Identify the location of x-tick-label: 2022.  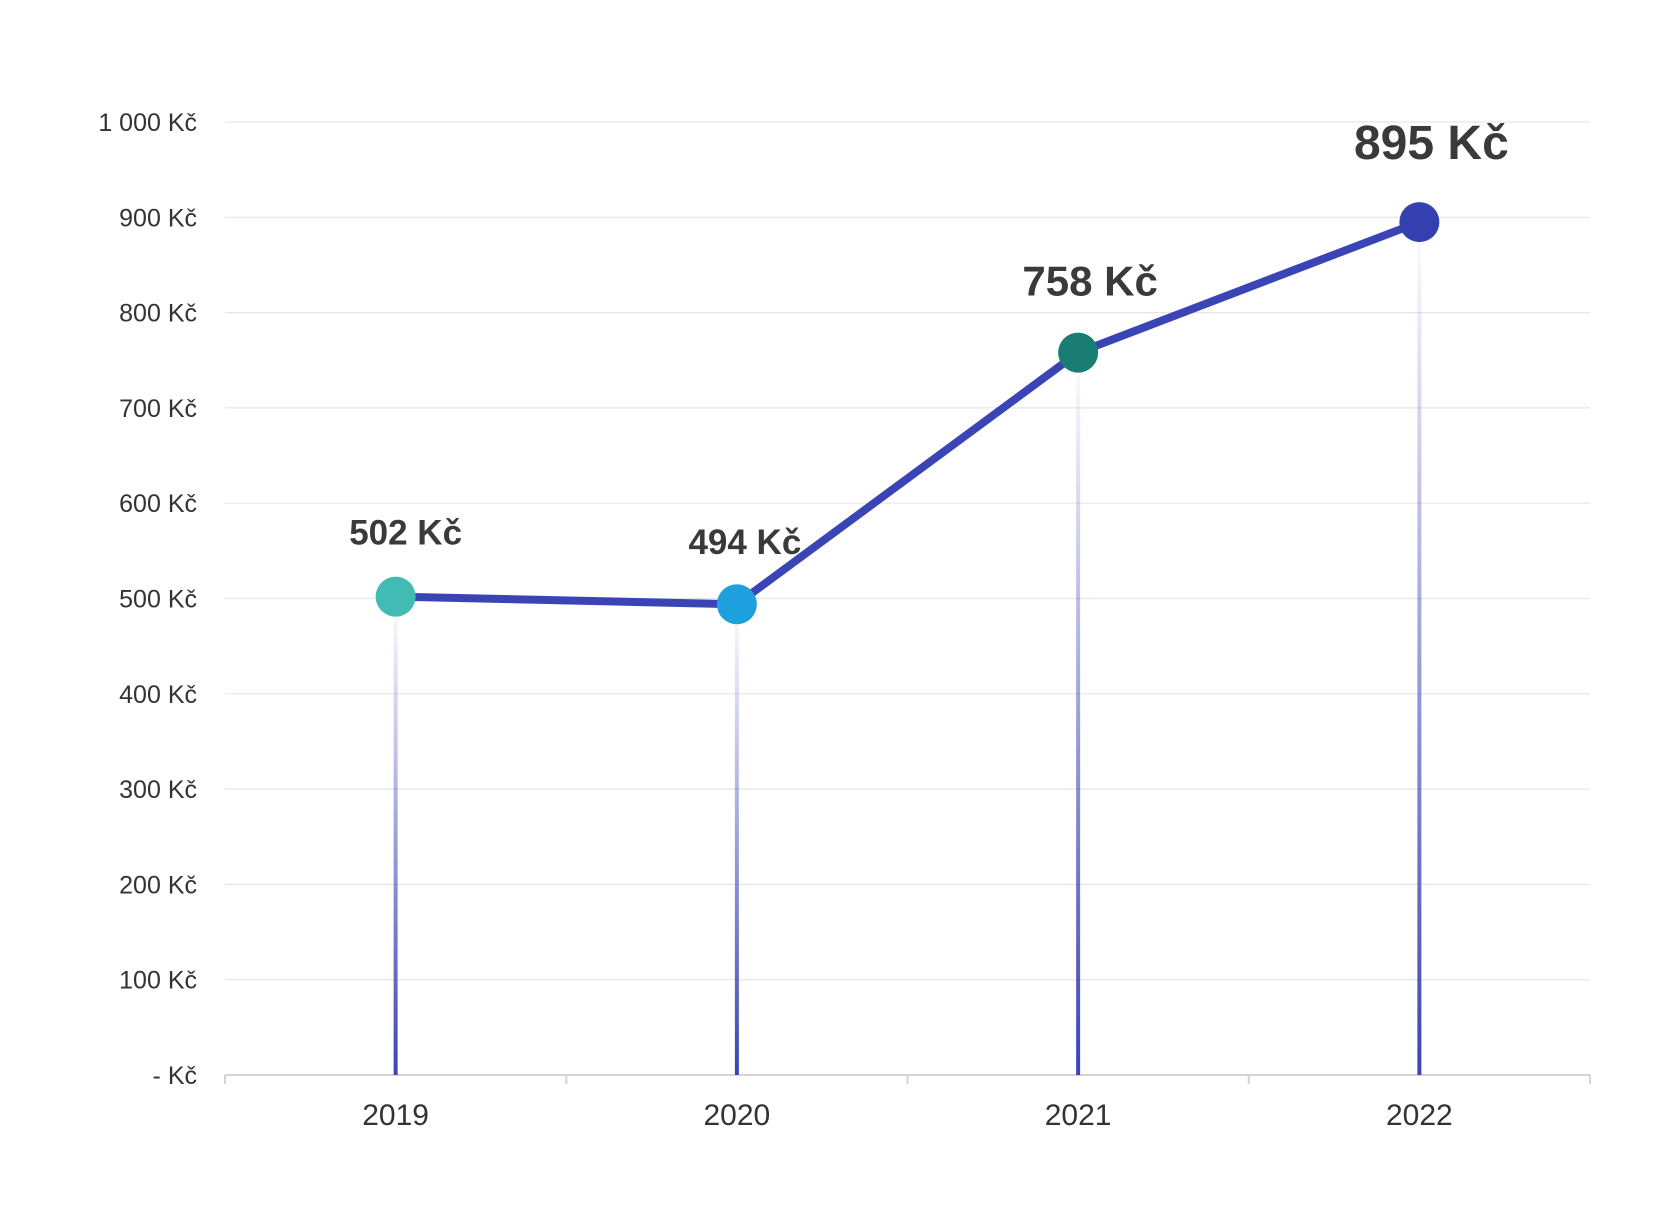
(1419, 1115).